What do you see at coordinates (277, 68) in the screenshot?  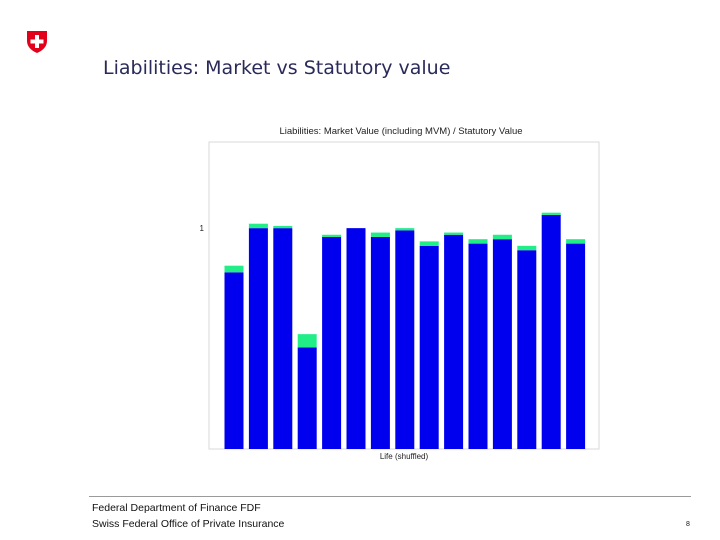 I see `page-title: Liabilities: Market vs Statutory value` at bounding box center [277, 68].